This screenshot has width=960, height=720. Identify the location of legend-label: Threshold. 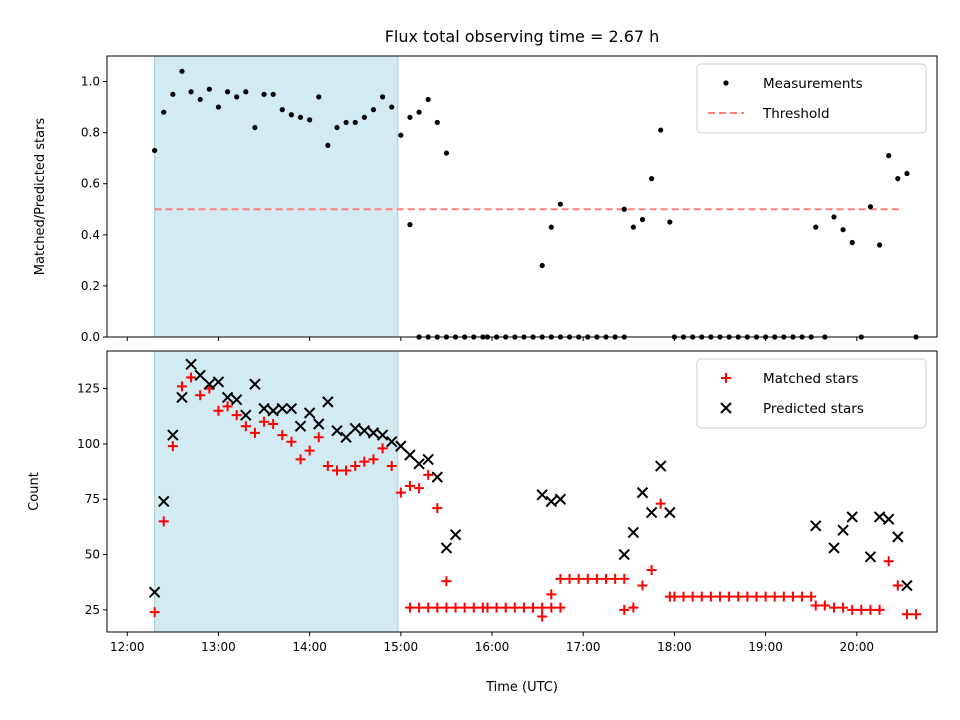
(796, 114).